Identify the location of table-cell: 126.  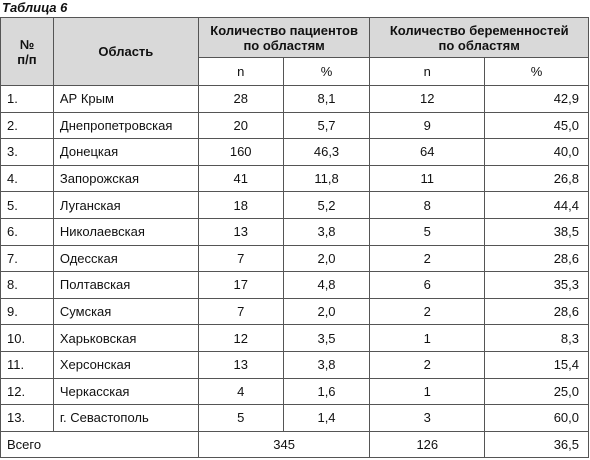
(427, 444).